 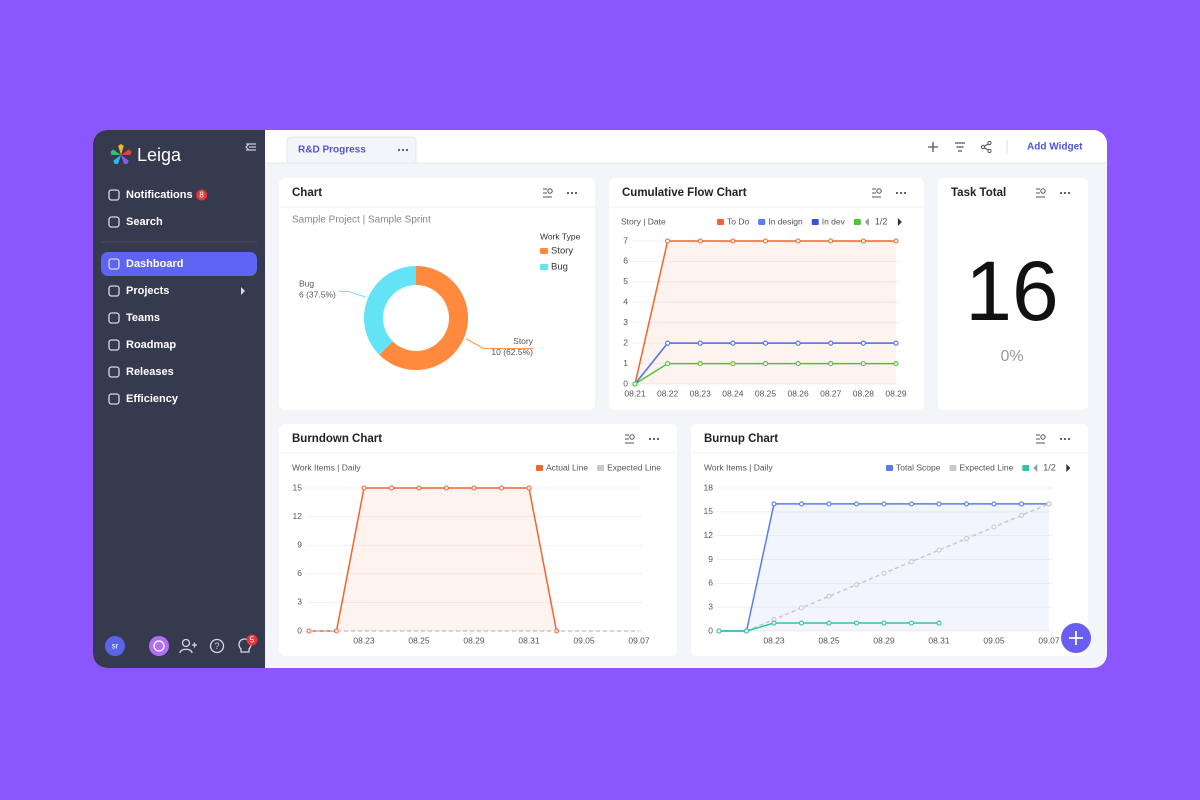 I want to click on slice-value-label: 10 (62.5%), so click(x=512, y=352).